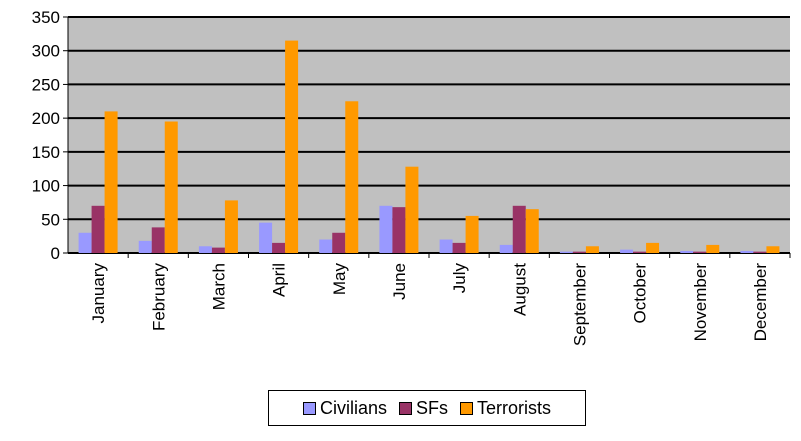 Image resolution: width=801 pixels, height=441 pixels. Describe the element at coordinates (98, 293) in the screenshot. I see `x-tick-label: January` at that location.